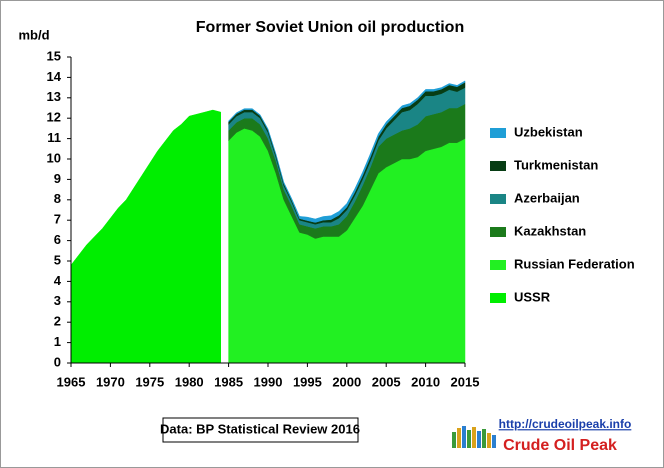 The image size is (664, 468). What do you see at coordinates (565, 424) in the screenshot?
I see `url: http://crudeoilpeak.info` at bounding box center [565, 424].